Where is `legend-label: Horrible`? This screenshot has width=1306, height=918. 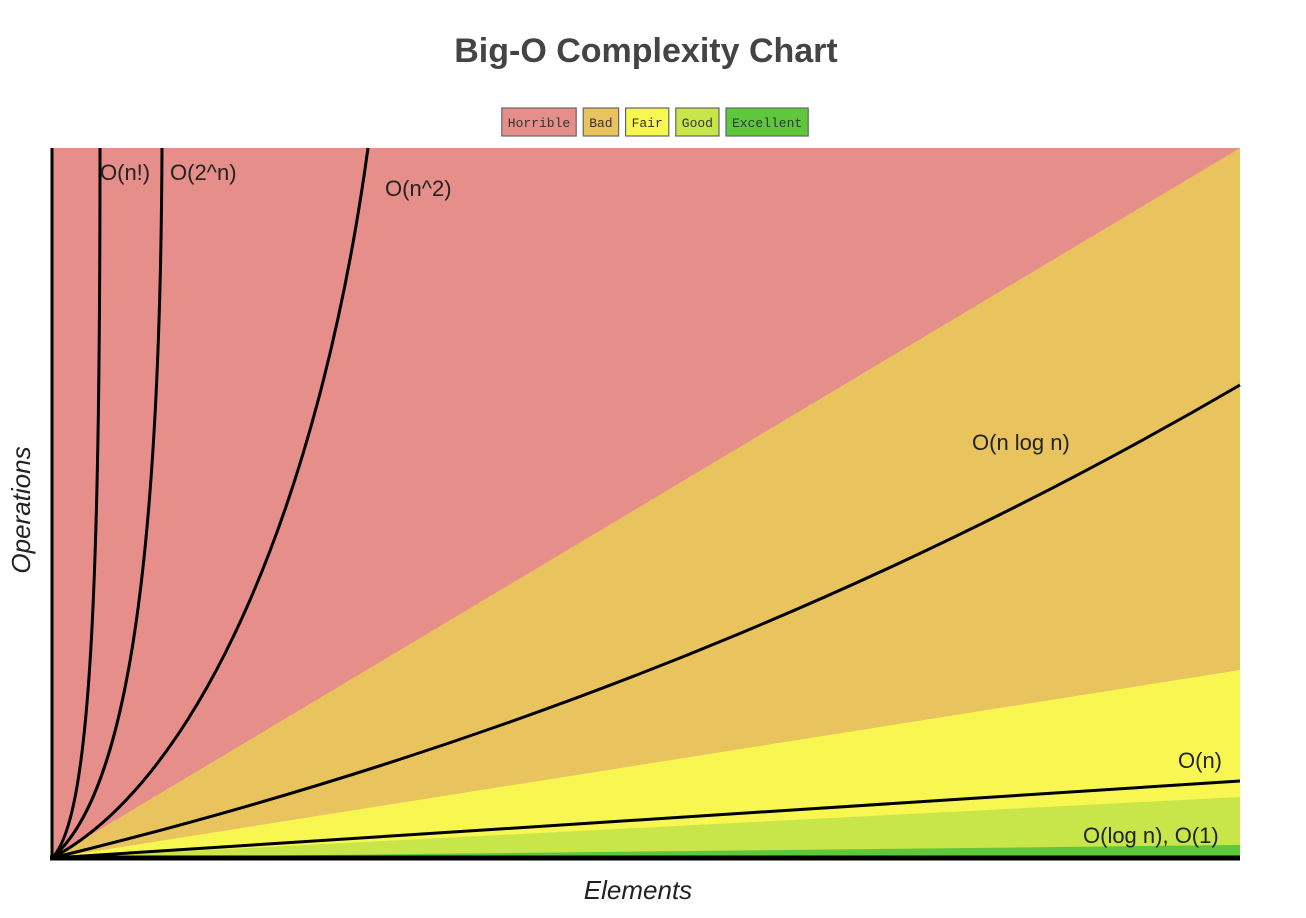
legend-label: Horrible is located at coordinates (539, 123).